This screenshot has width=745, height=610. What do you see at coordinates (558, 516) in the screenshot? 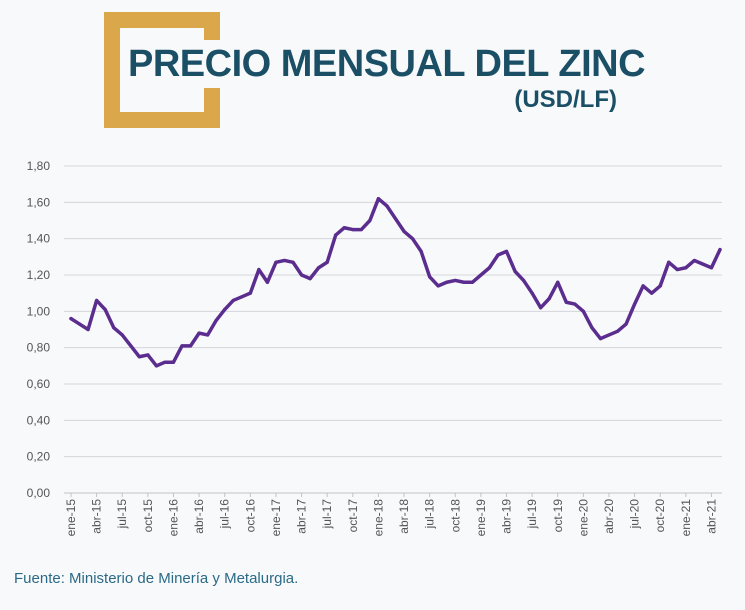
I see `x-tick-label: oct-19` at bounding box center [558, 516].